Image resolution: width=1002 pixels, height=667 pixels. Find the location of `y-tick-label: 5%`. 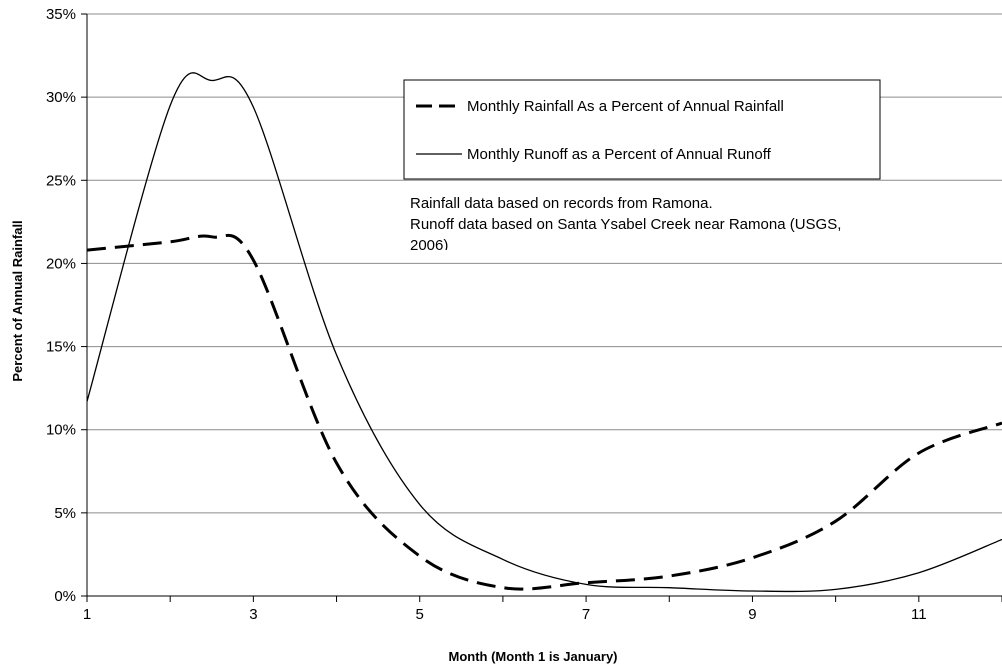

y-tick-label: 5% is located at coordinates (65, 513).